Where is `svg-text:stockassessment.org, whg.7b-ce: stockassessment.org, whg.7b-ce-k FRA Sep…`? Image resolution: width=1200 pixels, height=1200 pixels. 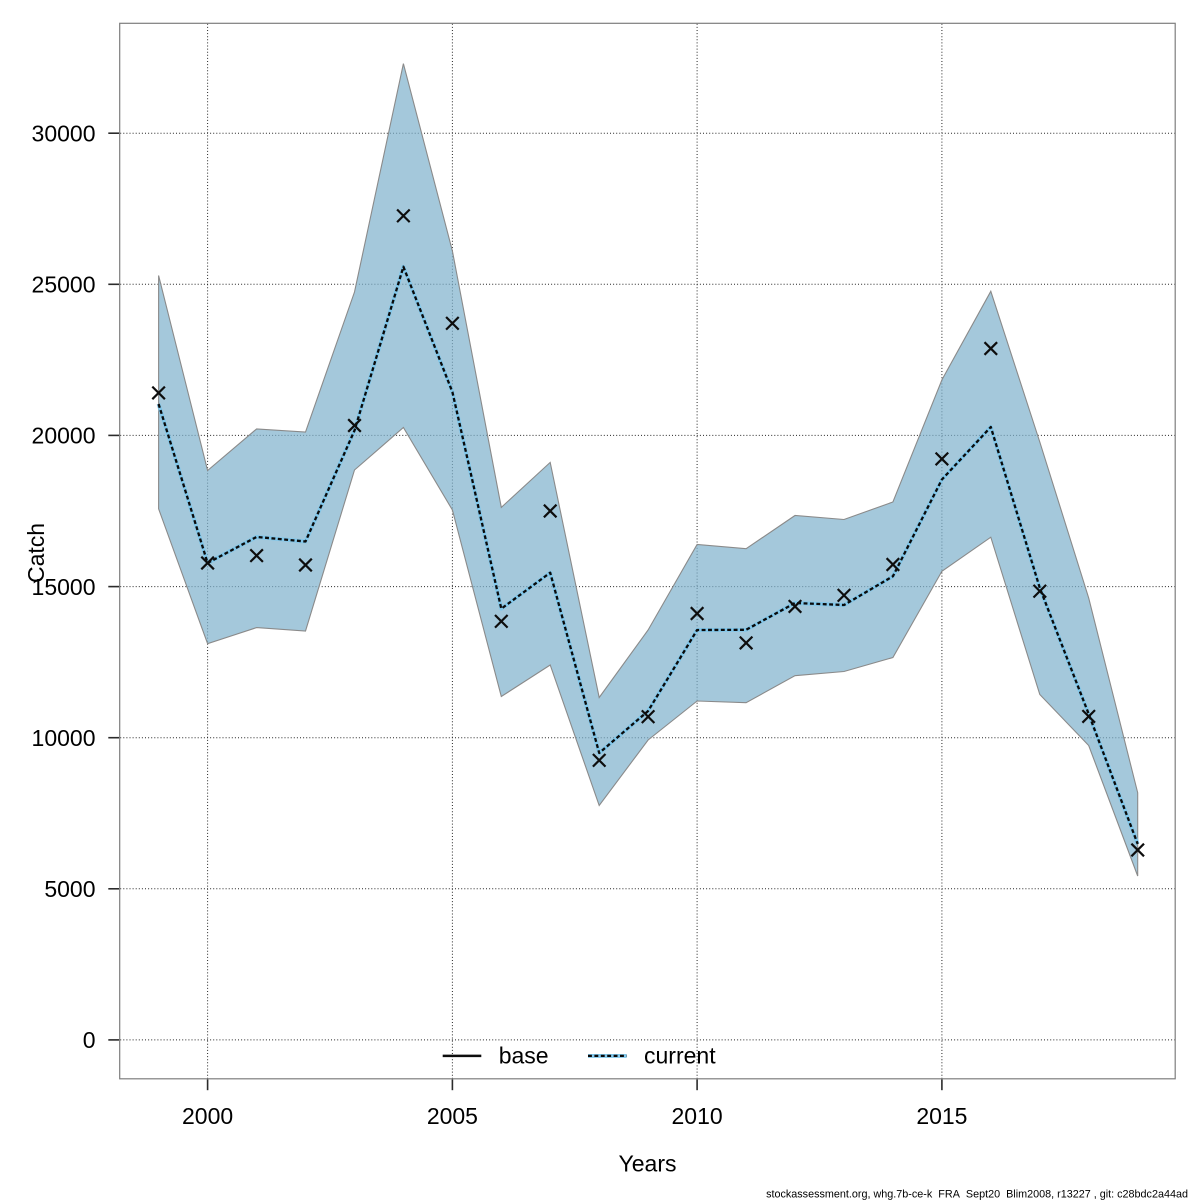
svg-text:stockassessment.org, whg.7b-ce: stockassessment.org, whg.7b-ce-k FRA Sep… is located at coordinates (977, 1194).